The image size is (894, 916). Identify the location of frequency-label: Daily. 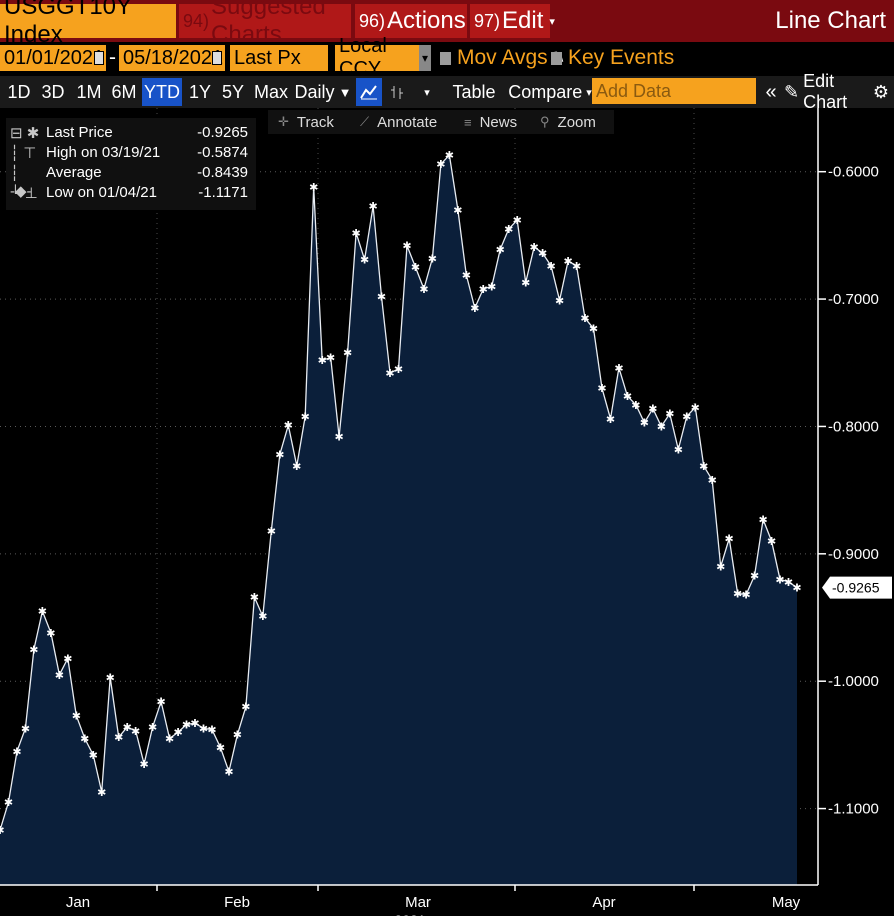
(314, 91).